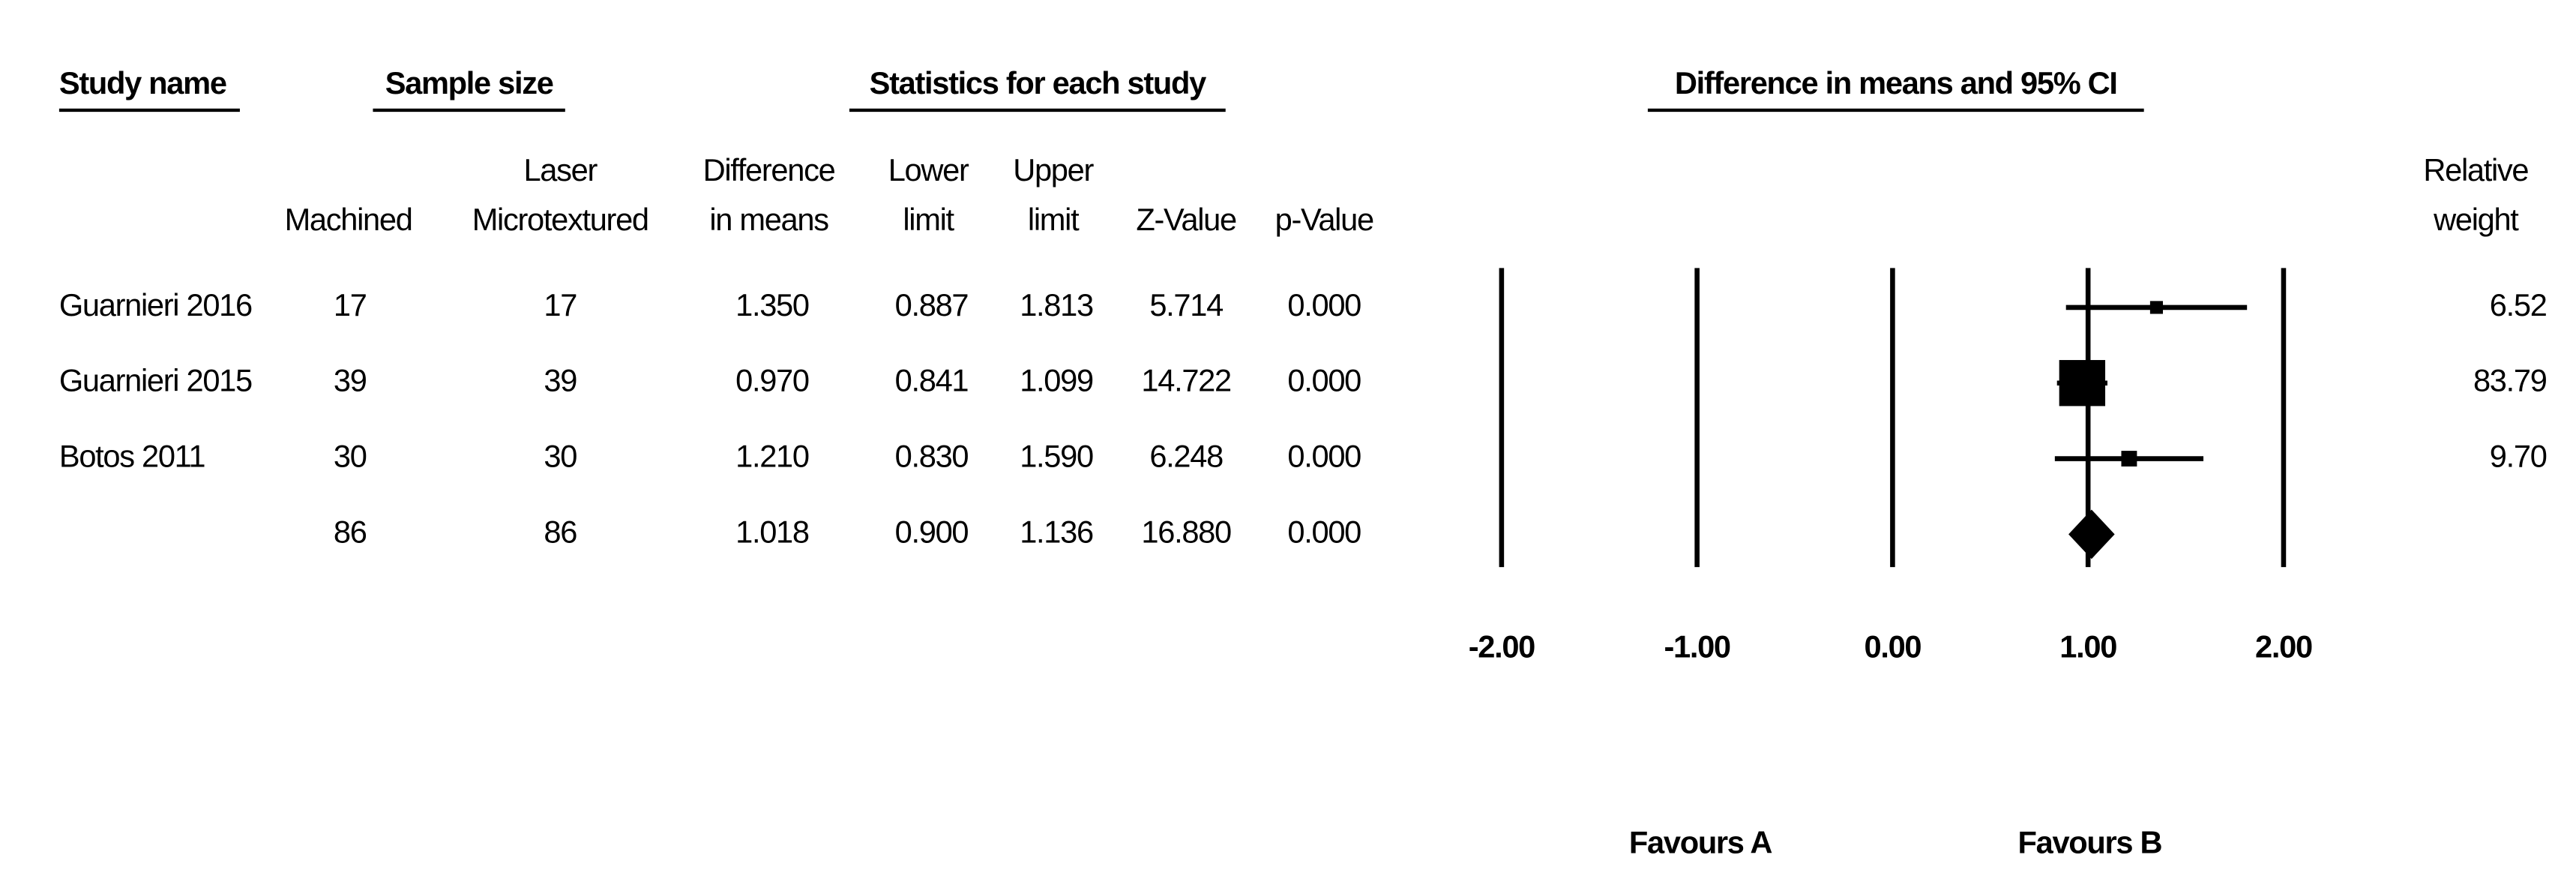 The height and width of the screenshot is (891, 2576). I want to click on column-header: Z-Value, so click(1186, 219).